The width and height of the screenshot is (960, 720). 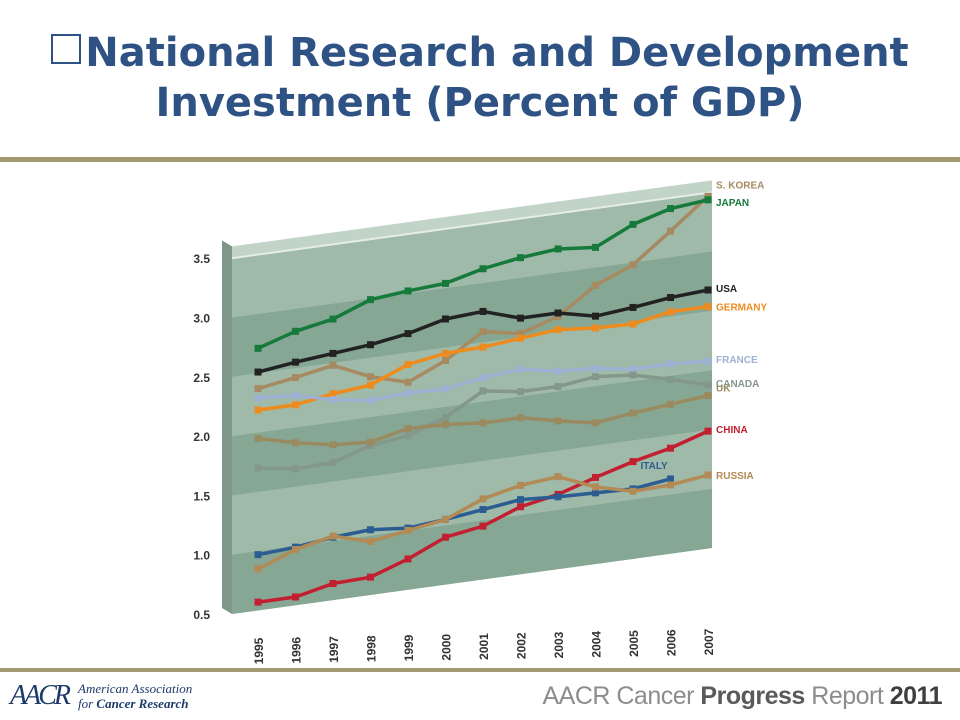 What do you see at coordinates (483, 274) in the screenshot?
I see `series-japan` at bounding box center [483, 274].